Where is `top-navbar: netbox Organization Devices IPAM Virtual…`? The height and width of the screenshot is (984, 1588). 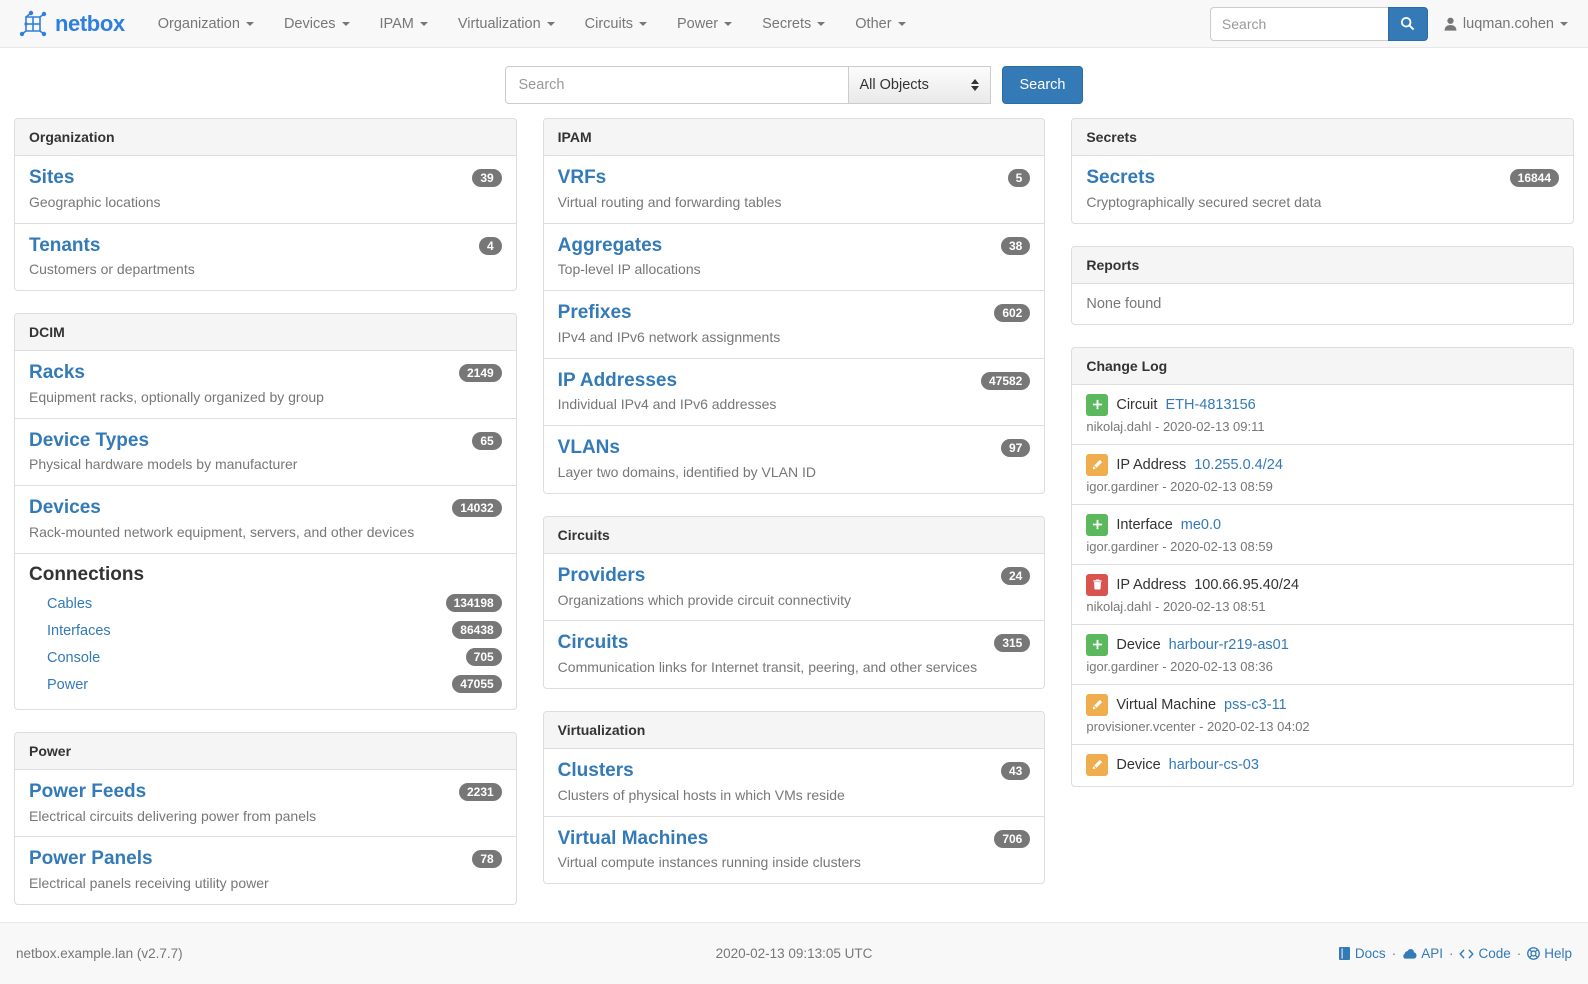
top-navbar: netbox Organization Devices IPAM Virtual… is located at coordinates (794, 24).